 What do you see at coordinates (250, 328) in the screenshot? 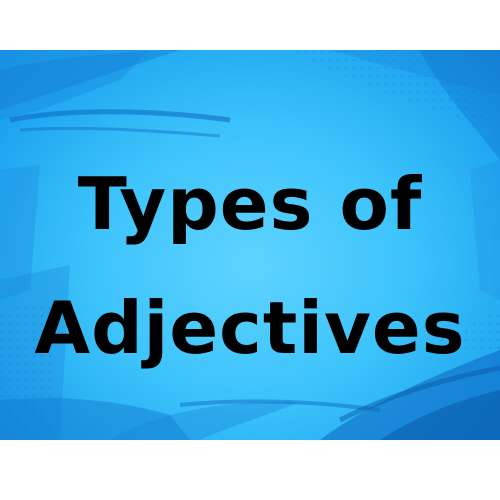
I see `title-line-2: Adjectives` at bounding box center [250, 328].